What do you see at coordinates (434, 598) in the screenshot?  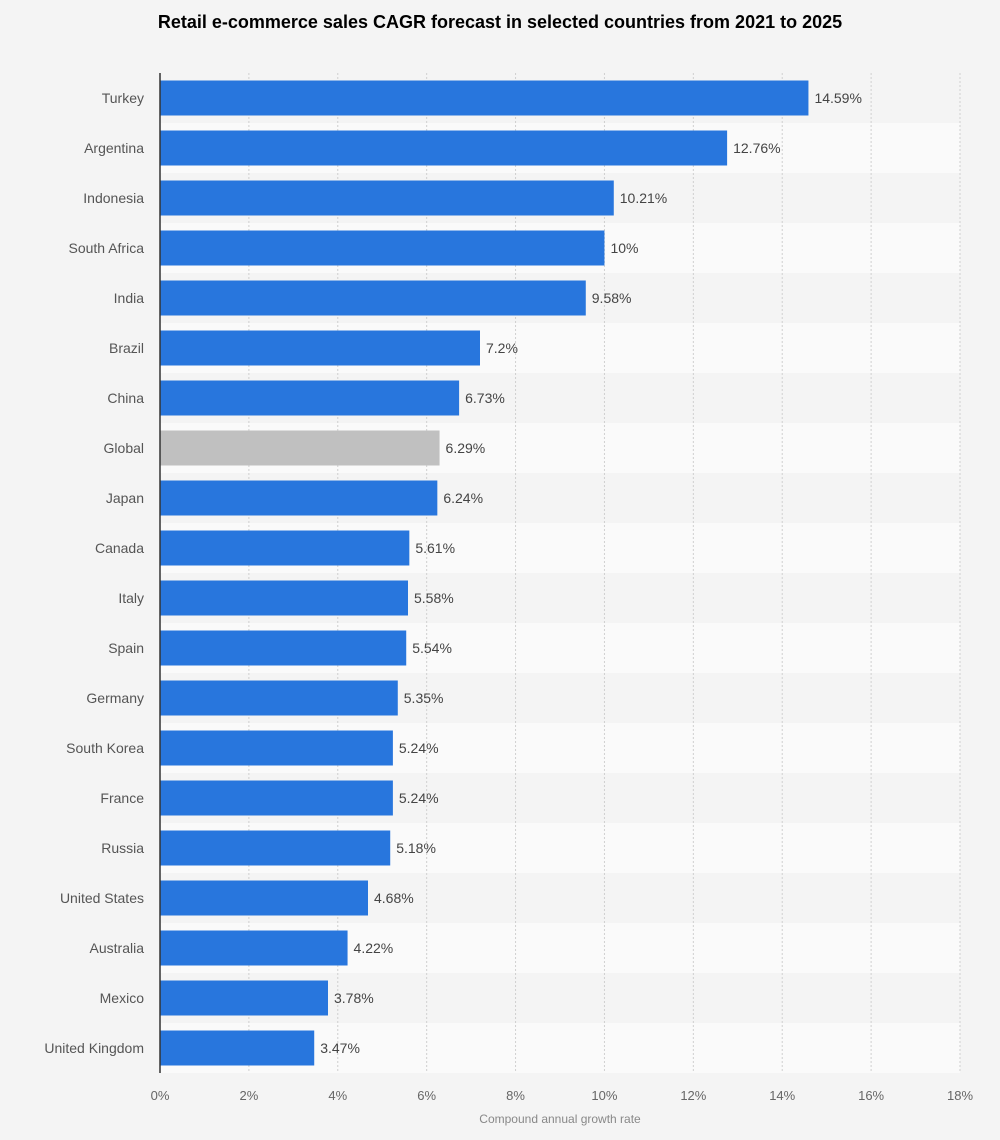 I see `data-label: 5.58%` at bounding box center [434, 598].